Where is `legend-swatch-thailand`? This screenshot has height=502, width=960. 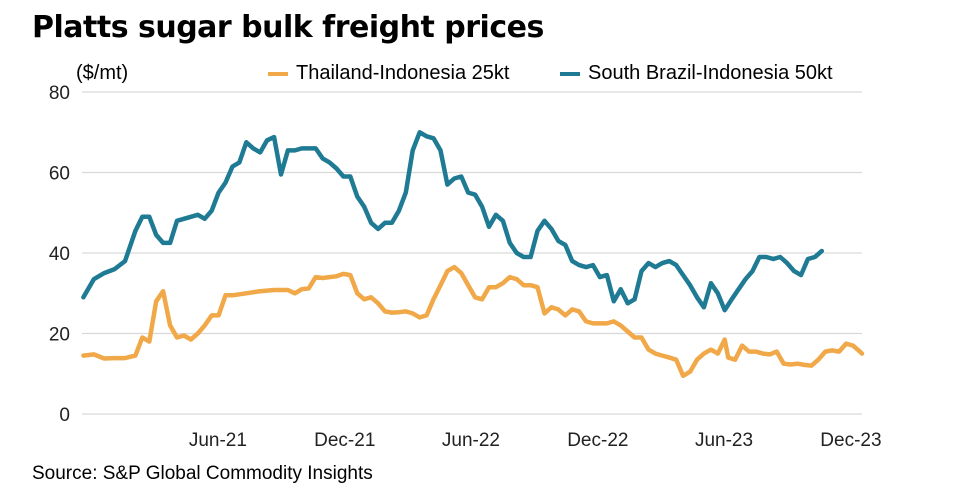 legend-swatch-thailand is located at coordinates (278, 73).